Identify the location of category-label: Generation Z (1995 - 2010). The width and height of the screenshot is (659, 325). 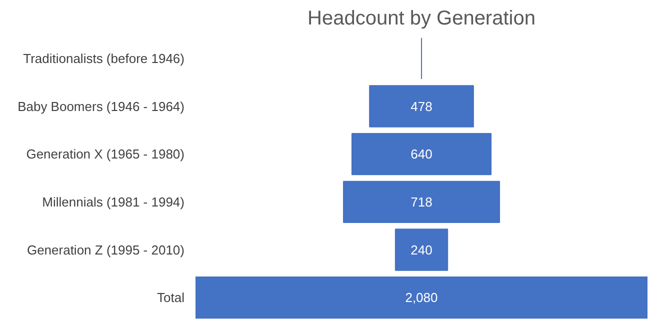
(105, 250).